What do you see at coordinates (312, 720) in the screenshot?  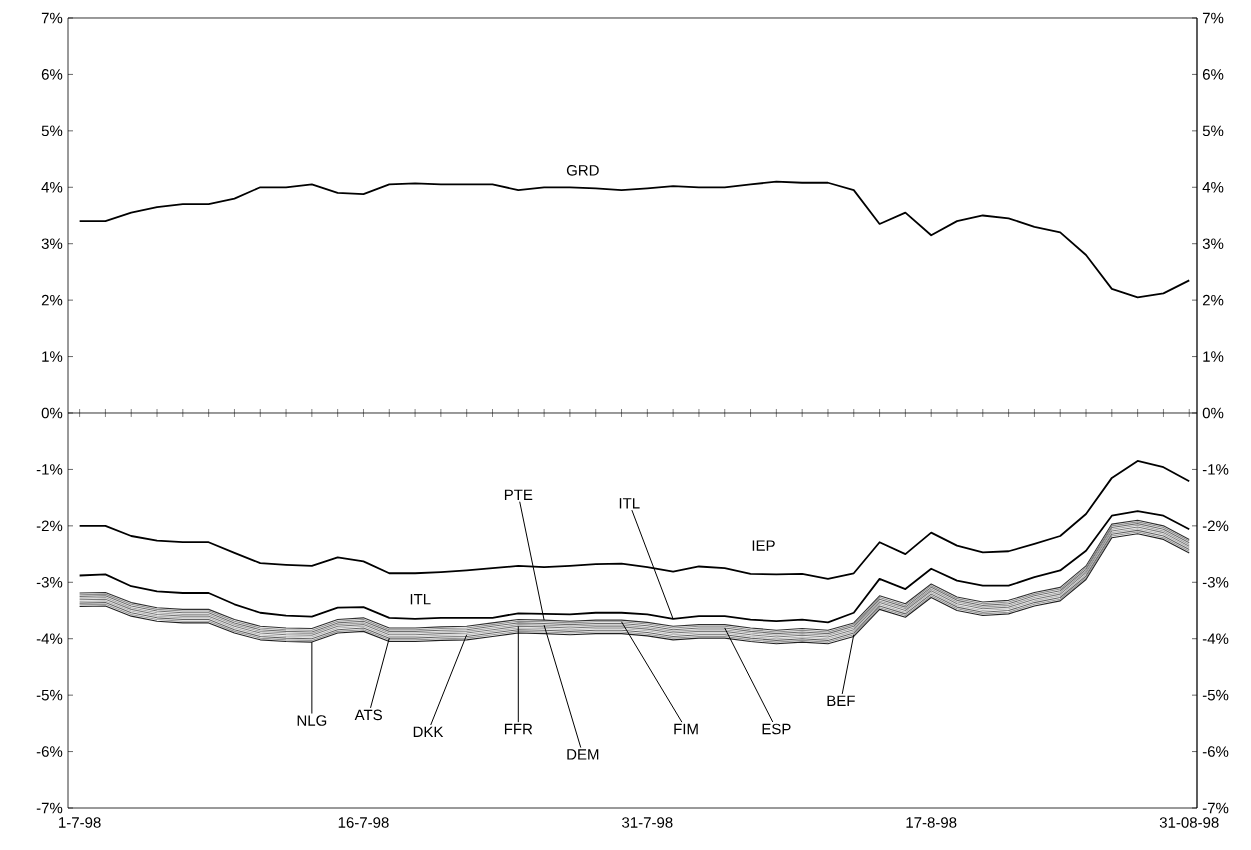 I see `text: NLG` at bounding box center [312, 720].